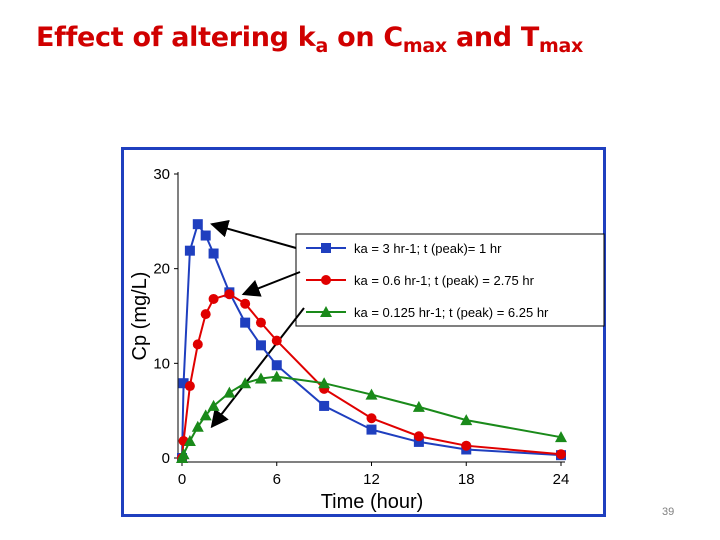  What do you see at coordinates (466, 479) in the screenshot?
I see `x-tick-label: 18` at bounding box center [466, 479].